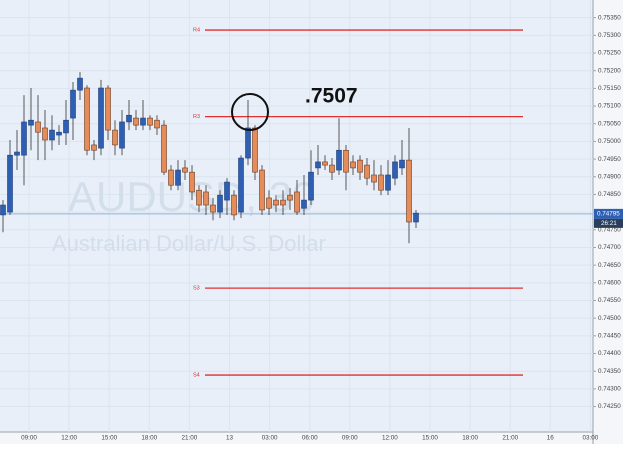  Describe the element at coordinates (609, 336) in the screenshot. I see `y-tick-label: 0.74450` at that location.